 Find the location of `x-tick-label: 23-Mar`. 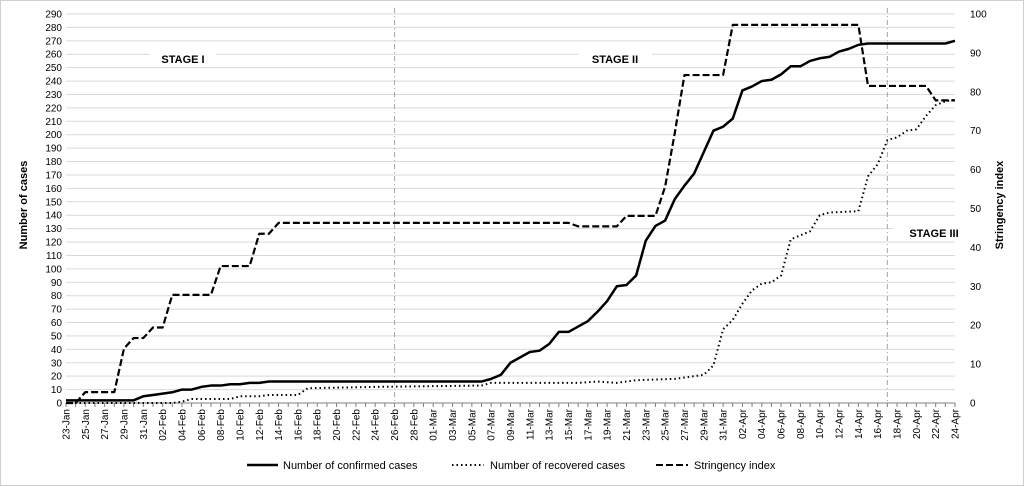

x-tick-label: 23-Mar is located at coordinates (646, 424).